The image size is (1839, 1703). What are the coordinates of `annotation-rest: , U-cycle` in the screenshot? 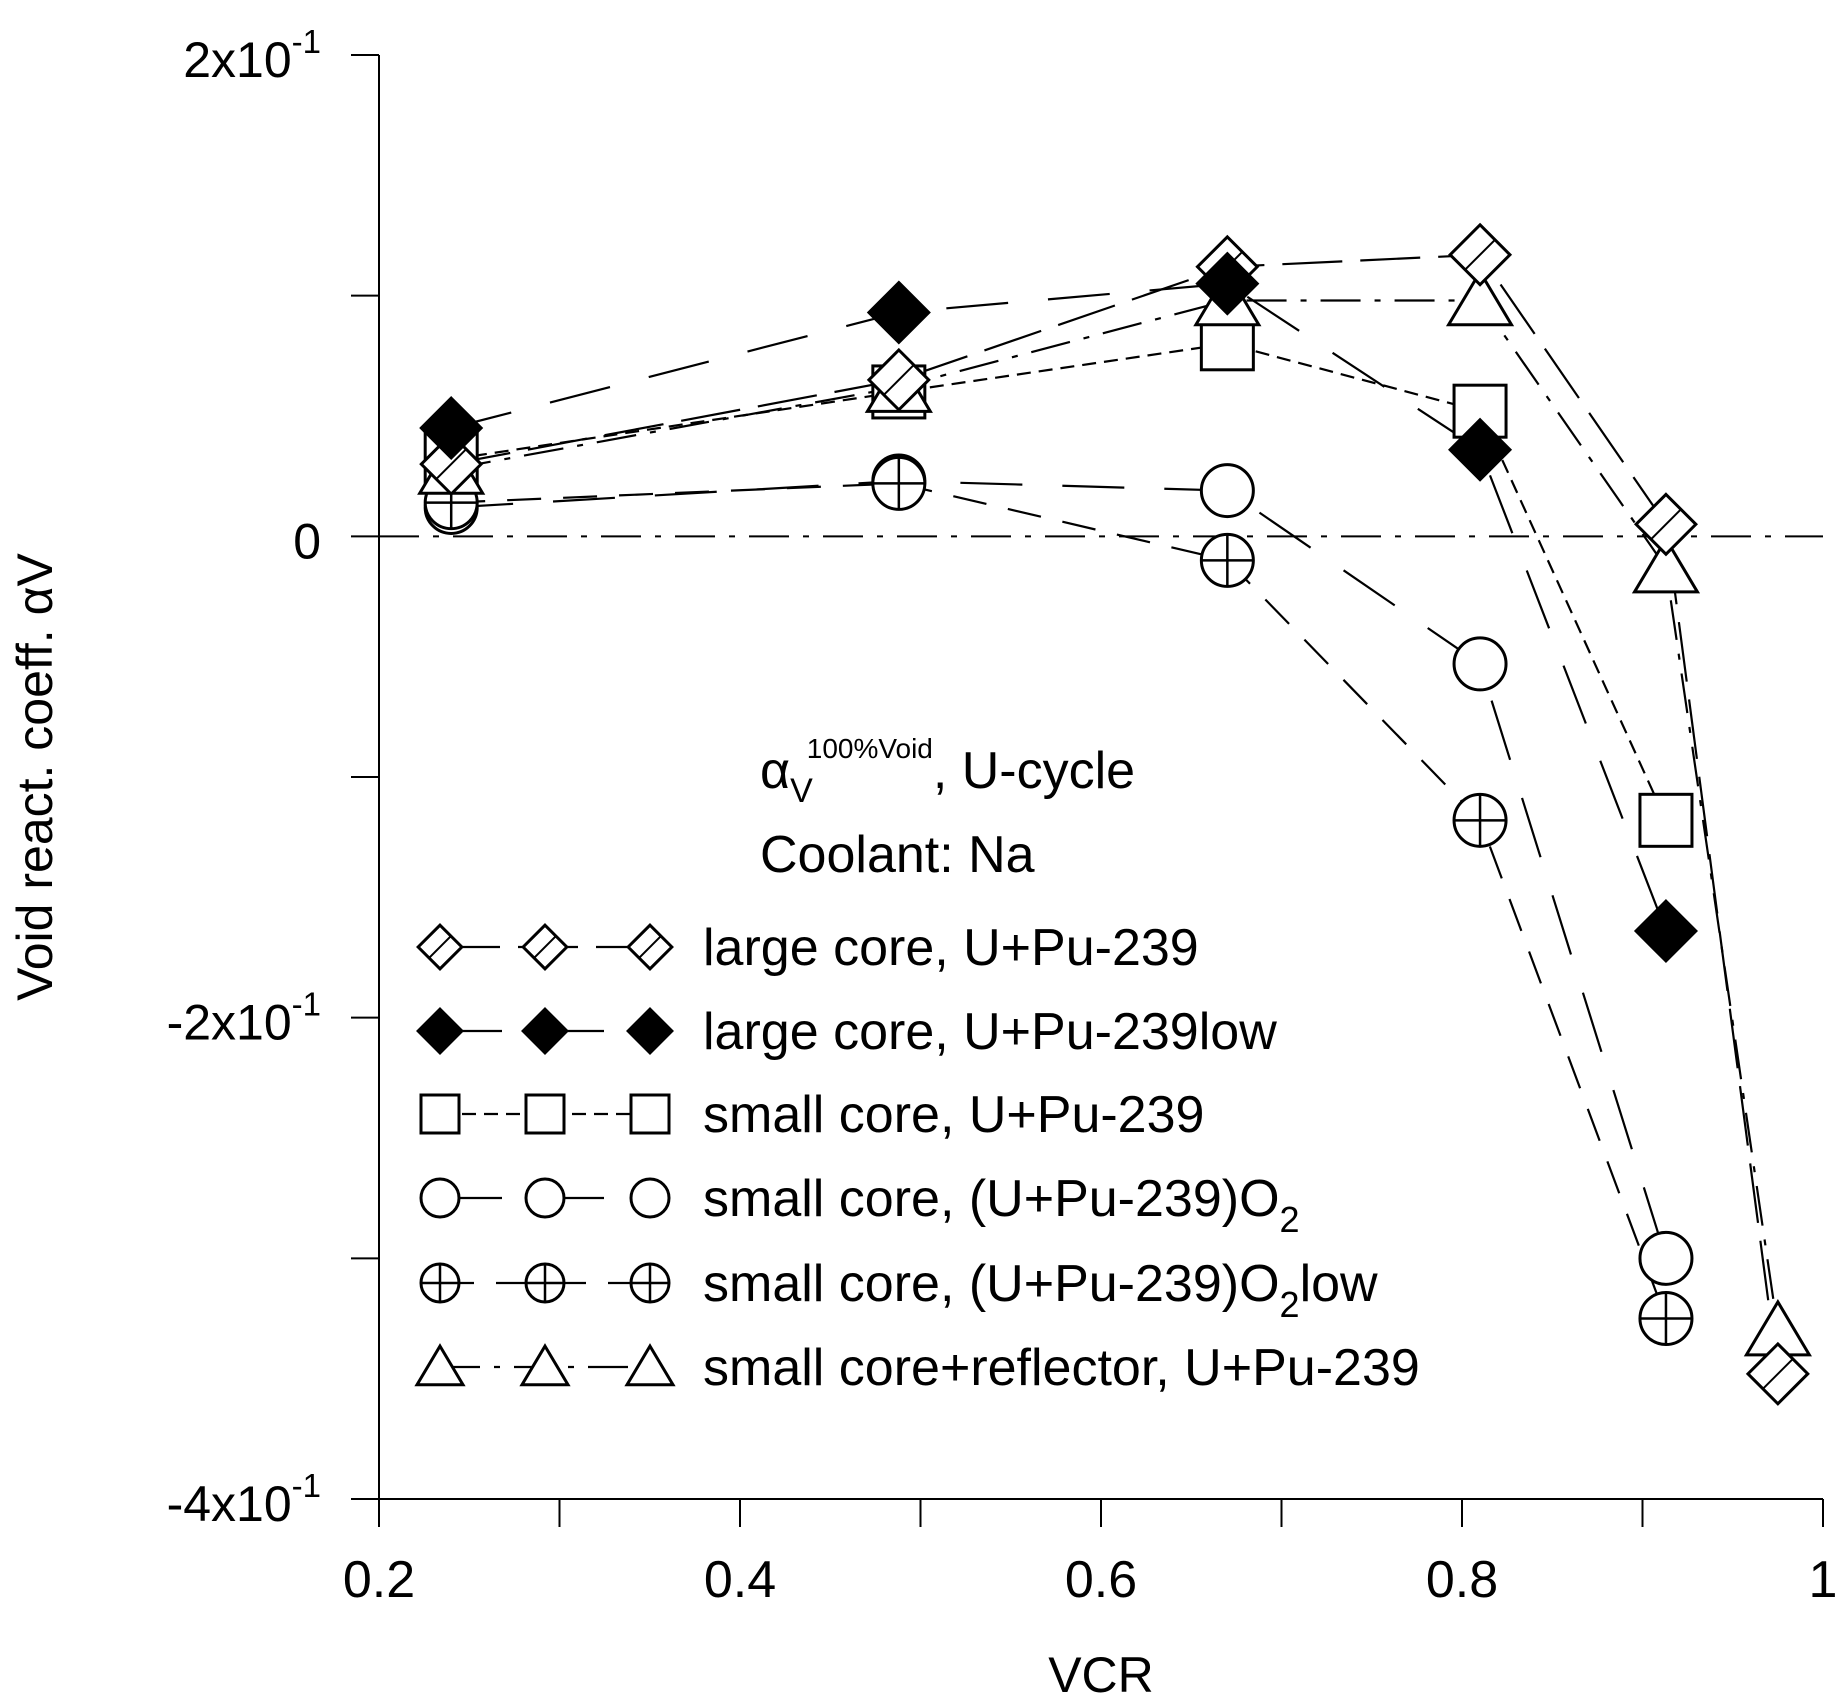 It's located at (1034, 771).